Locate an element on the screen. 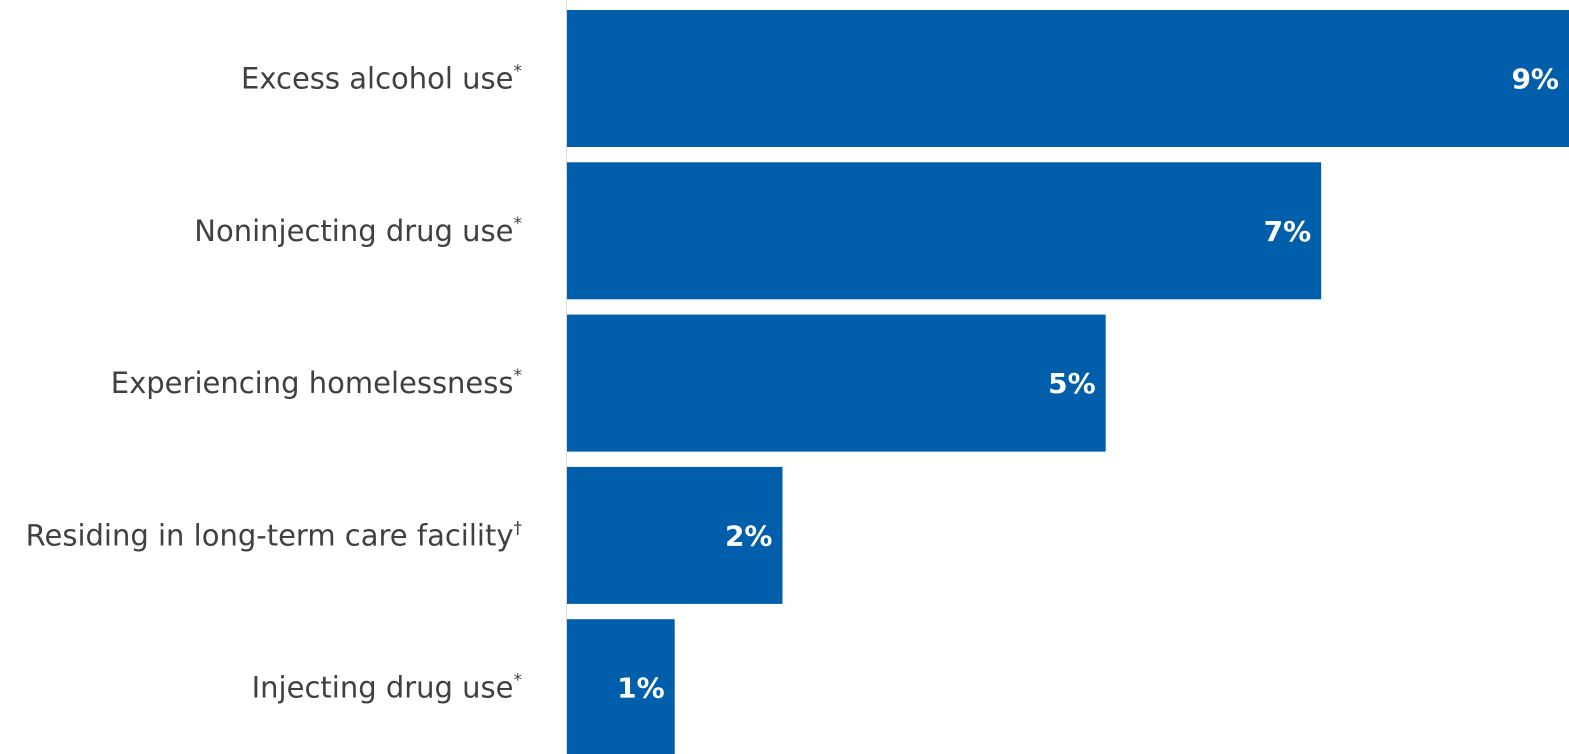  category-label: Residing in long-term care facility† is located at coordinates (274, 535).